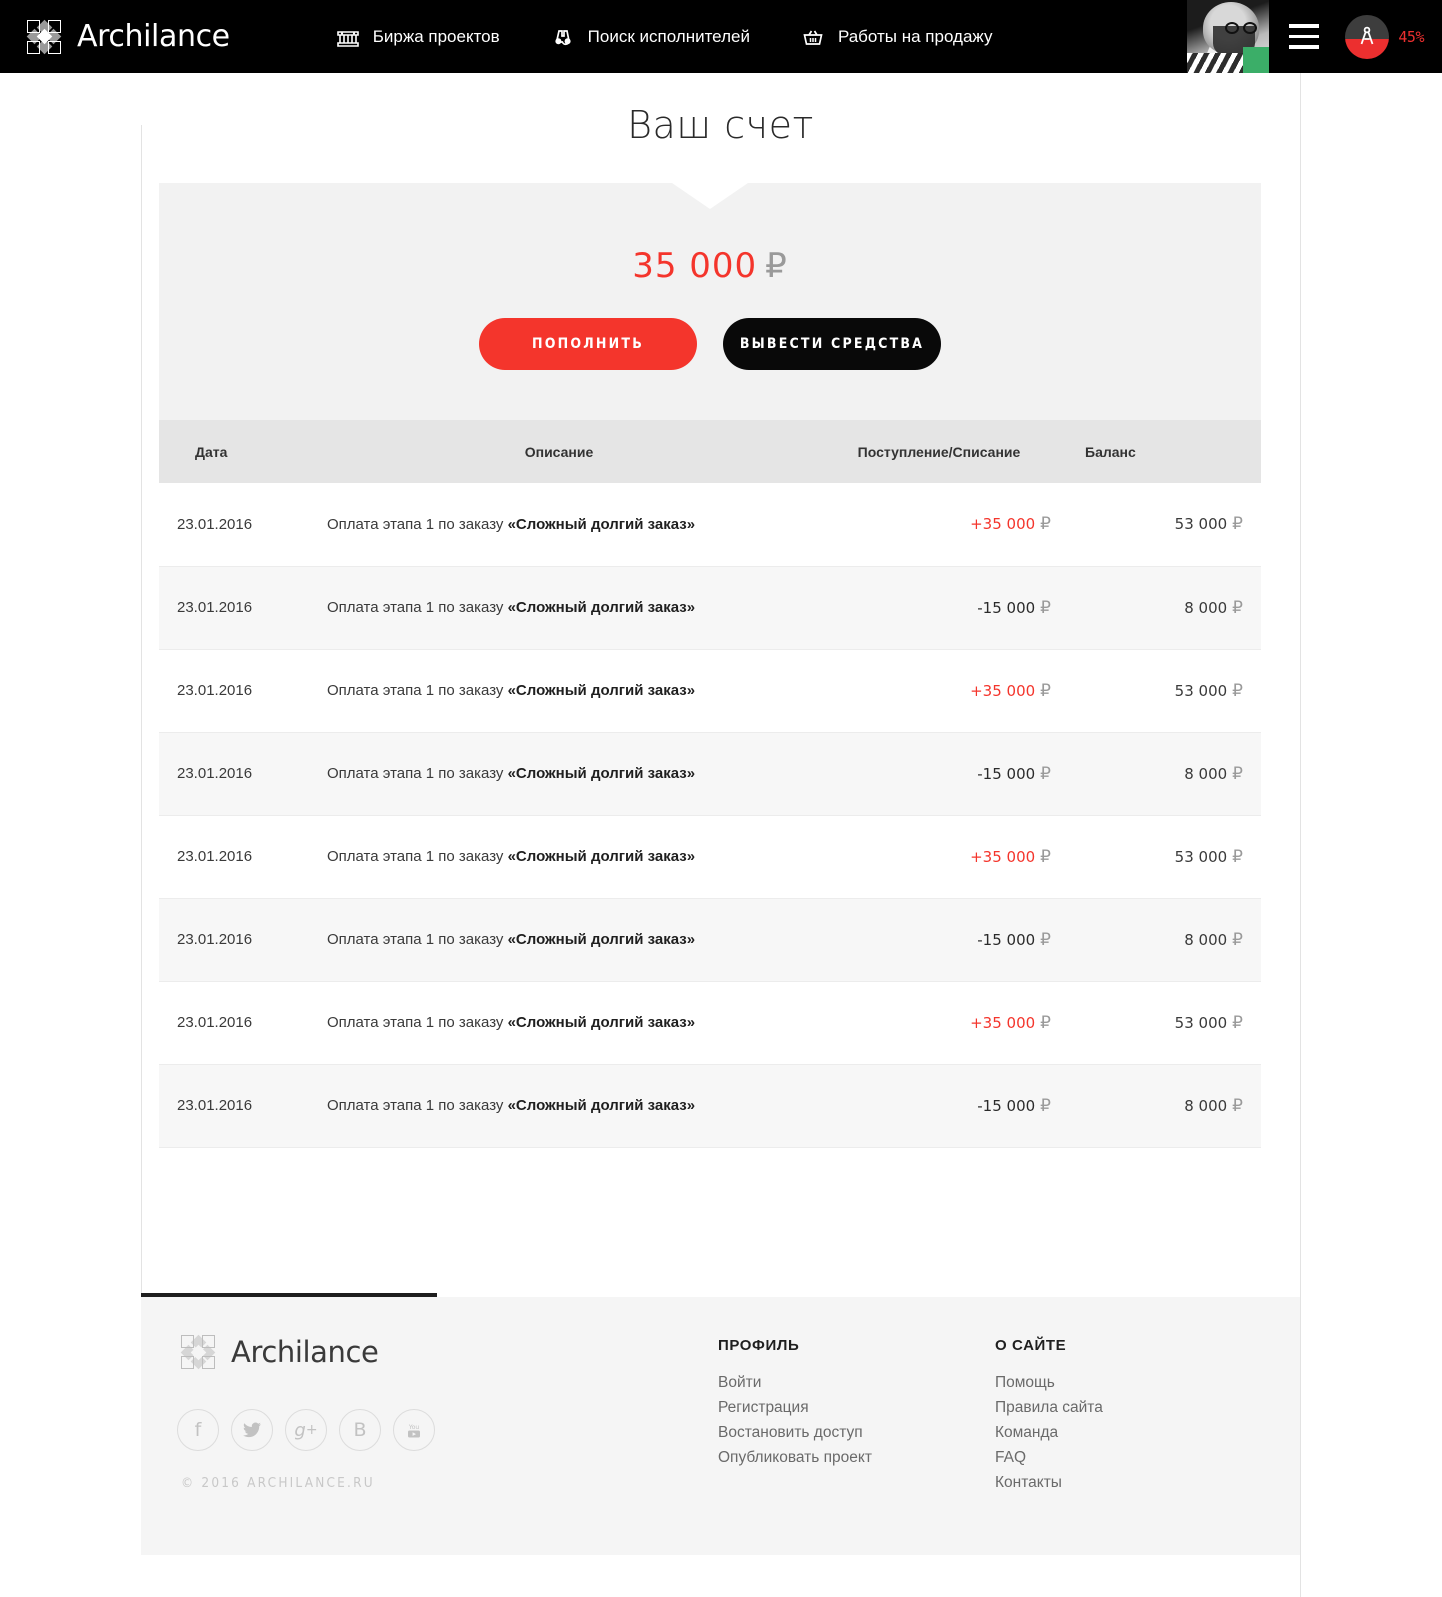  I want to click on social-links: f g + B You, so click(306, 1430).